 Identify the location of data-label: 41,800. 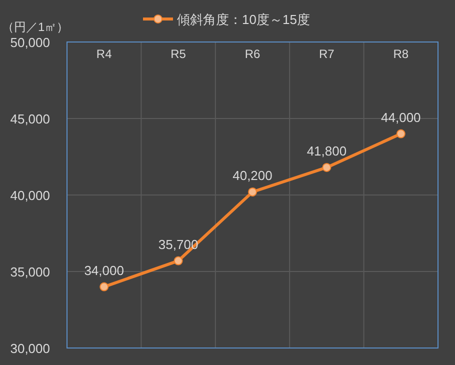
(326, 150).